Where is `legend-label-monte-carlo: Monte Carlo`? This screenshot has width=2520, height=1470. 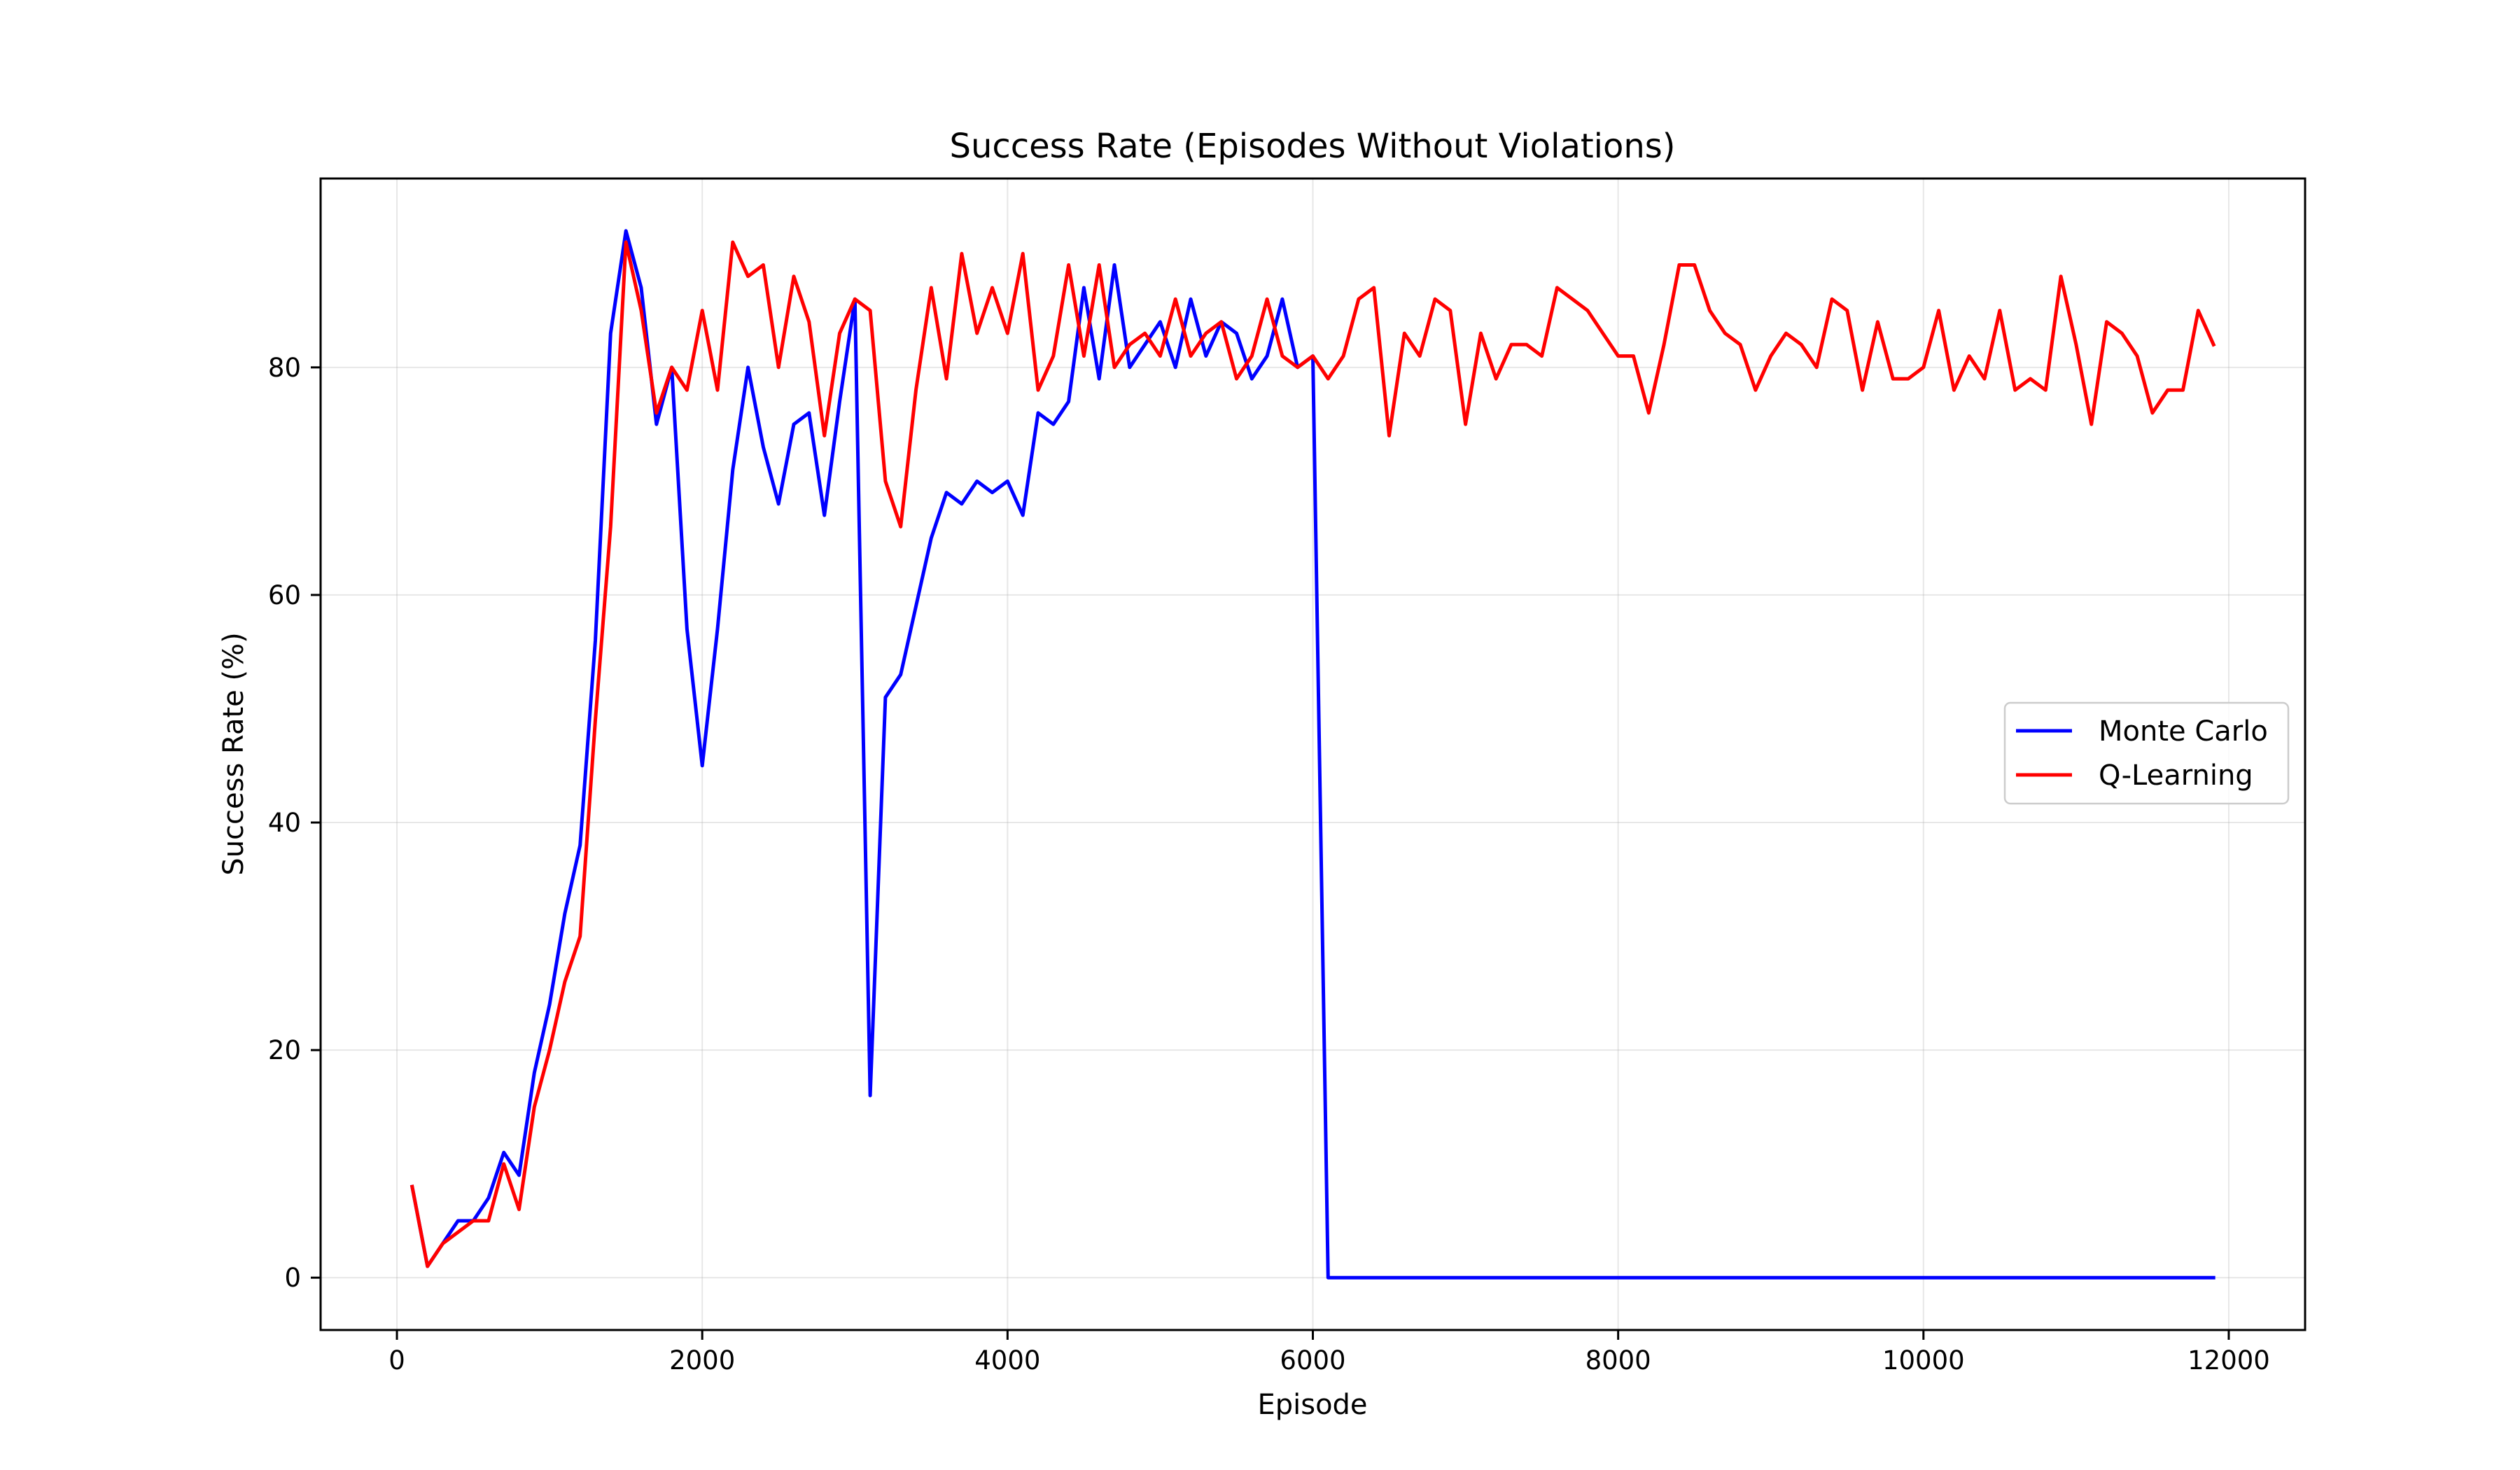
legend-label-monte-carlo: Monte Carlo is located at coordinates (2183, 731).